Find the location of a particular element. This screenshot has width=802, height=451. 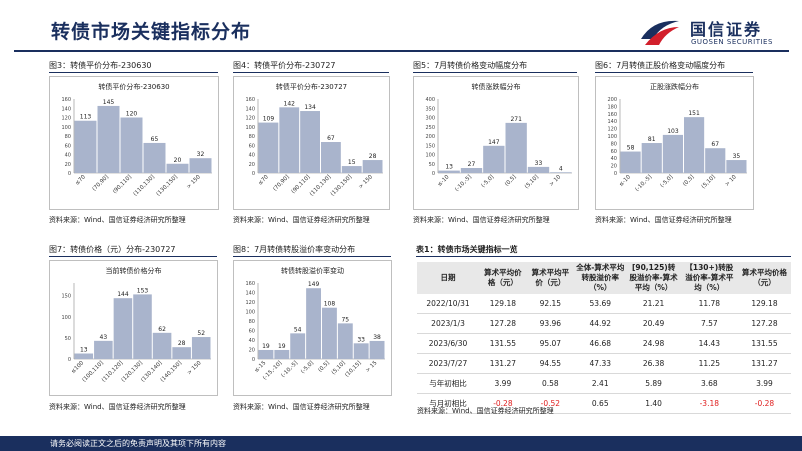

data-label: 271 is located at coordinates (516, 119).